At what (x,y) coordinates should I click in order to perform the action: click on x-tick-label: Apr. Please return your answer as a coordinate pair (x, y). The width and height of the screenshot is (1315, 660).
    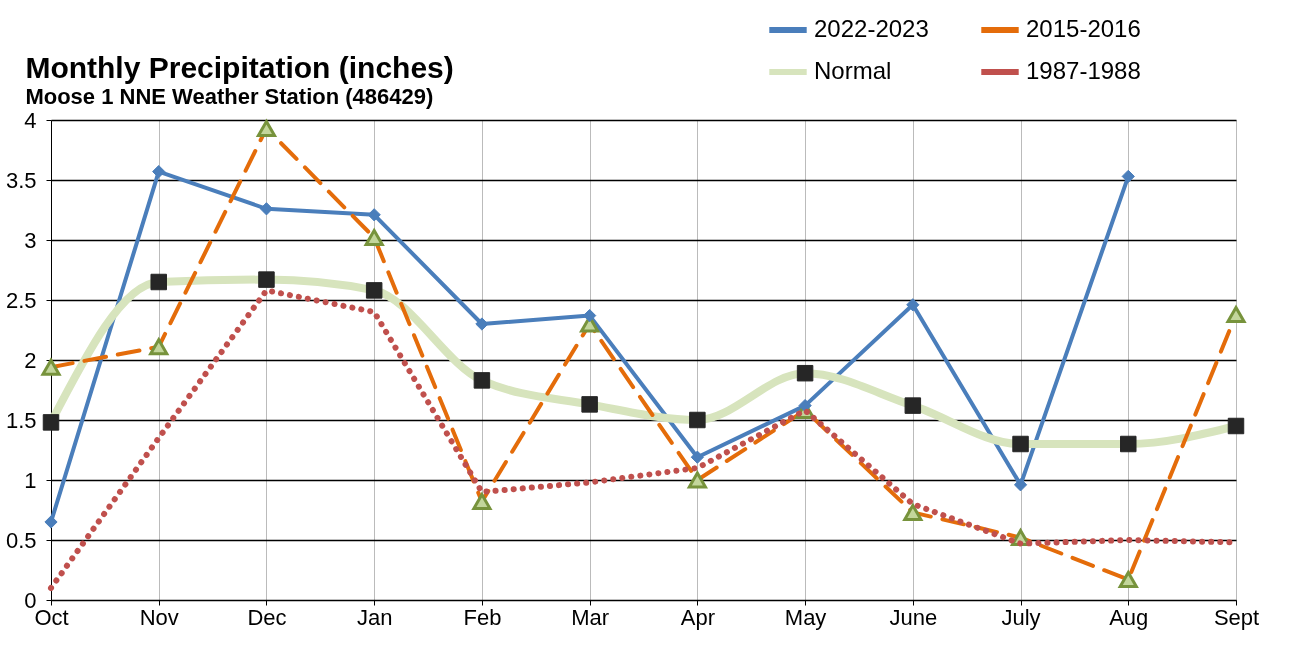
    Looking at the image, I should click on (697, 617).